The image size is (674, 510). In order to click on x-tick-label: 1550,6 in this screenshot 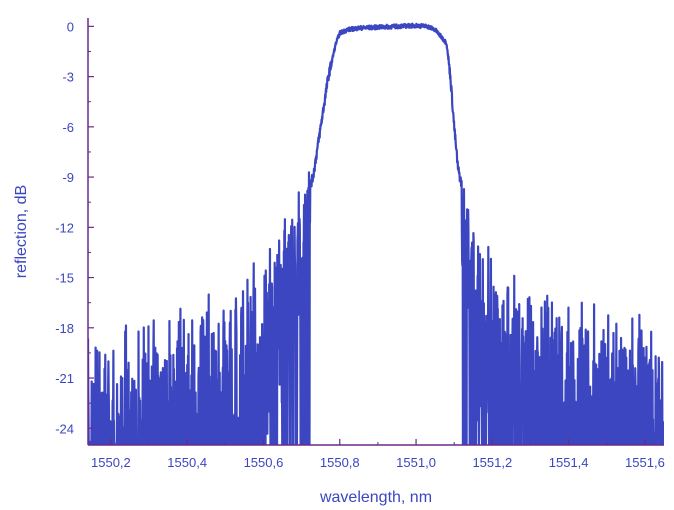, I will do `click(264, 462)`.